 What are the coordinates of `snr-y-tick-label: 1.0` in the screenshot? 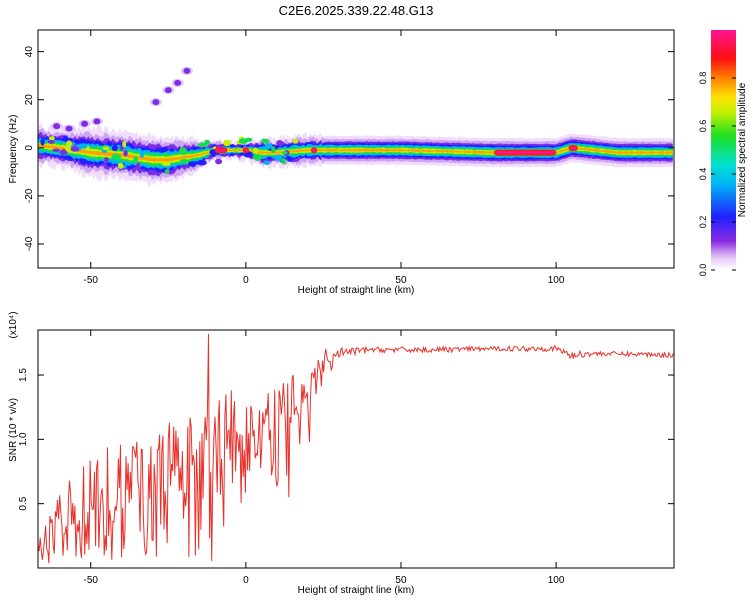 It's located at (23, 439).